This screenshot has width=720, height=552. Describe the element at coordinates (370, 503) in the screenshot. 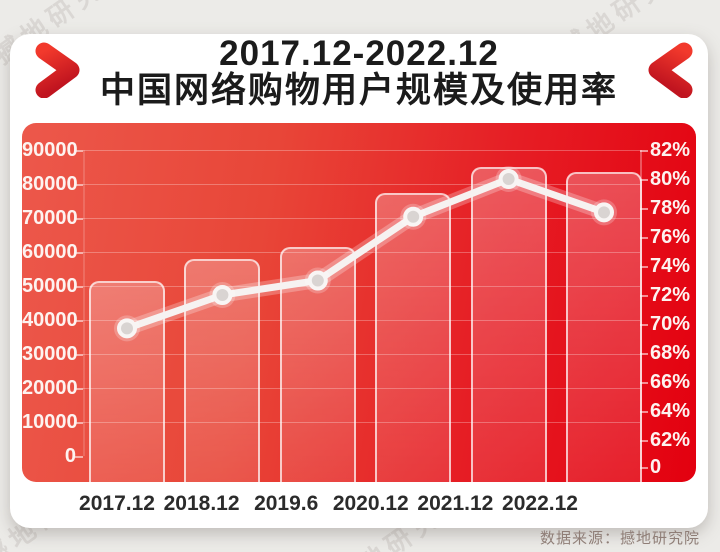

I see `x-axis-label-2020.12: 2020.12` at that location.